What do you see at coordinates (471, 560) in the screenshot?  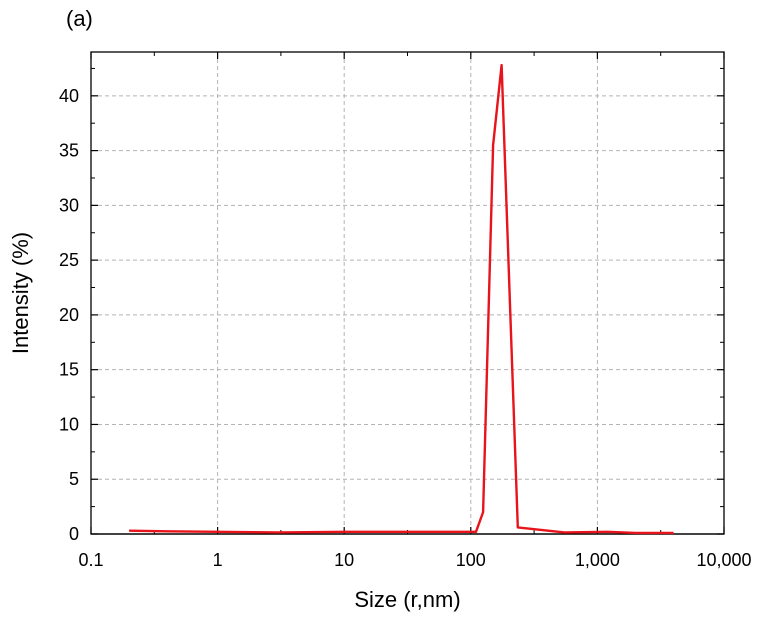 I see `x-tick-label: 100` at bounding box center [471, 560].